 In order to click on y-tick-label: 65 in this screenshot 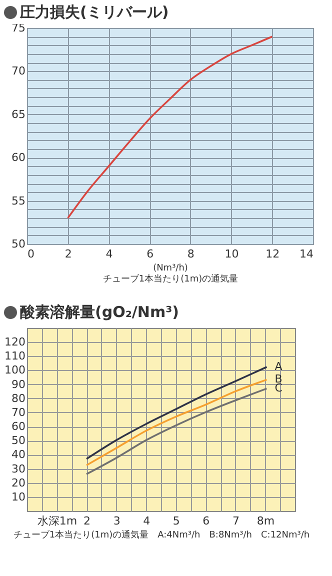, I will do `click(19, 114)`.